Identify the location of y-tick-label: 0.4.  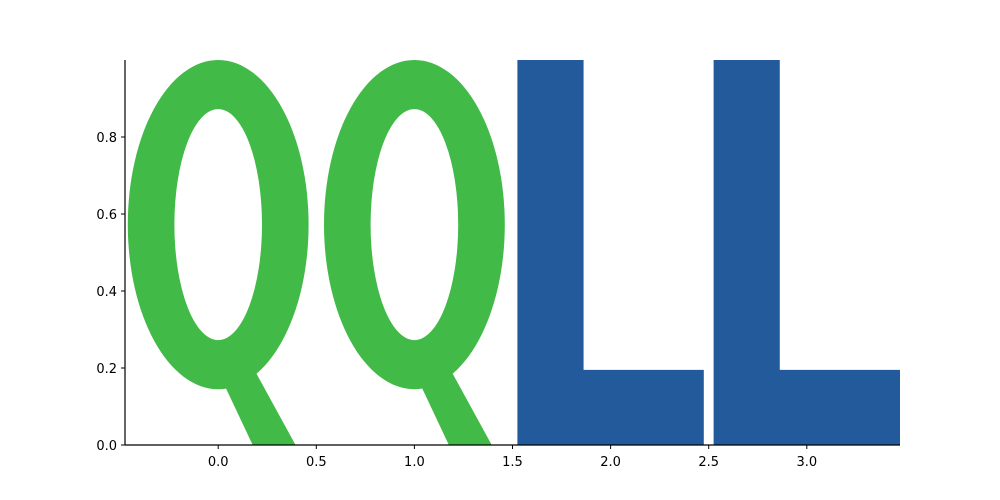
(106, 292).